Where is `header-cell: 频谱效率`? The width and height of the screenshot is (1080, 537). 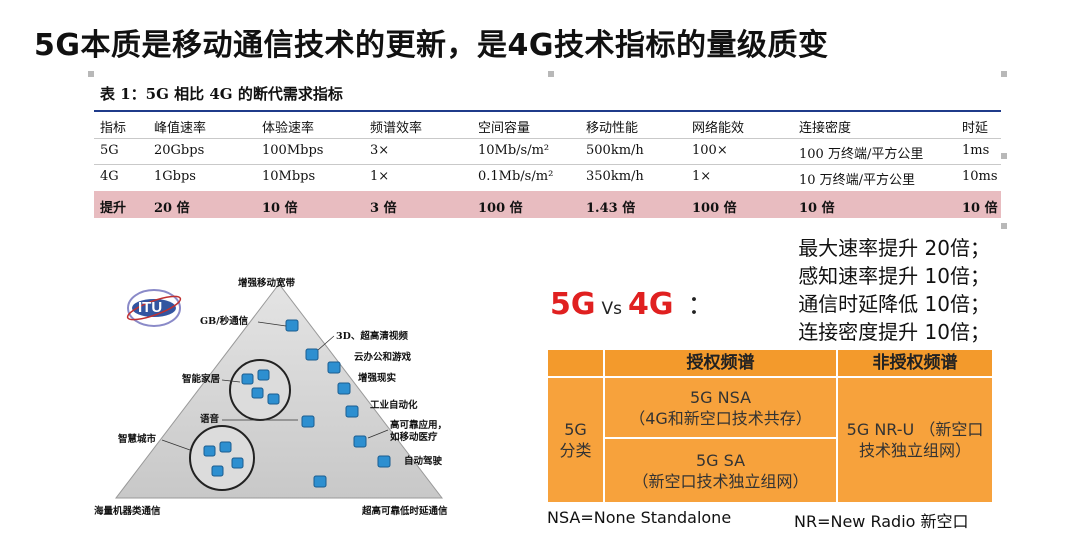
header-cell: 频谱效率 is located at coordinates (396, 128).